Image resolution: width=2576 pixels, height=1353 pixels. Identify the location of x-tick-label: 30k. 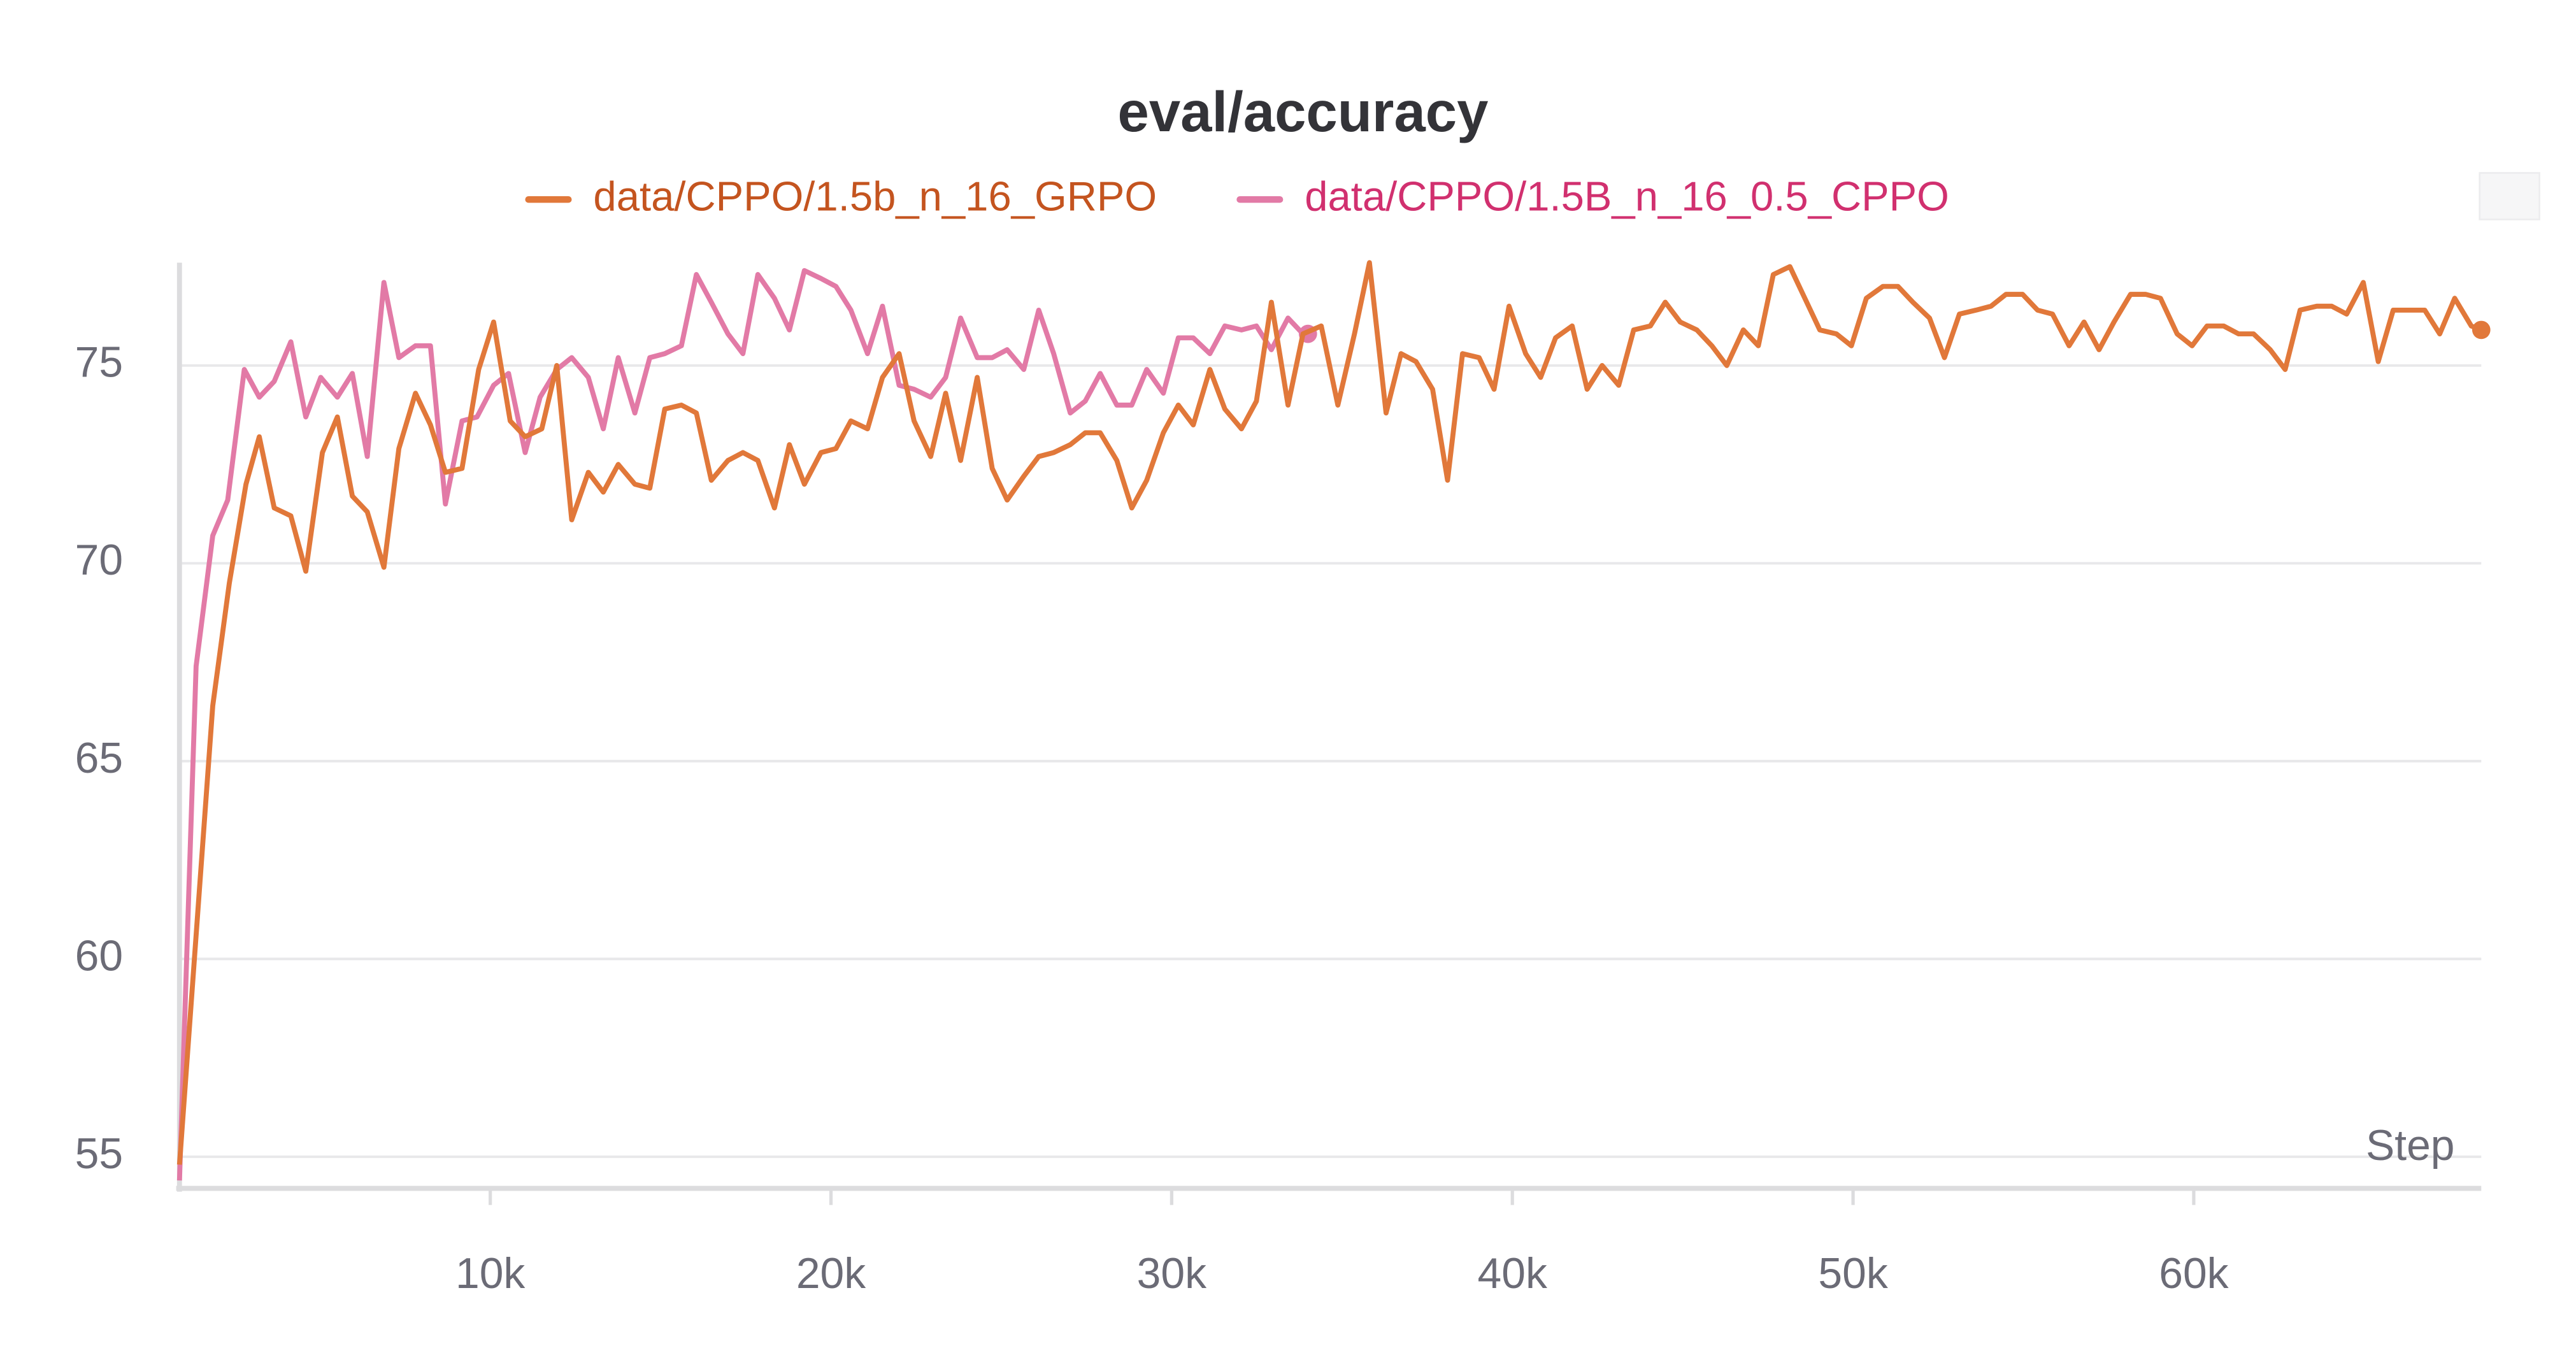
(1172, 1274).